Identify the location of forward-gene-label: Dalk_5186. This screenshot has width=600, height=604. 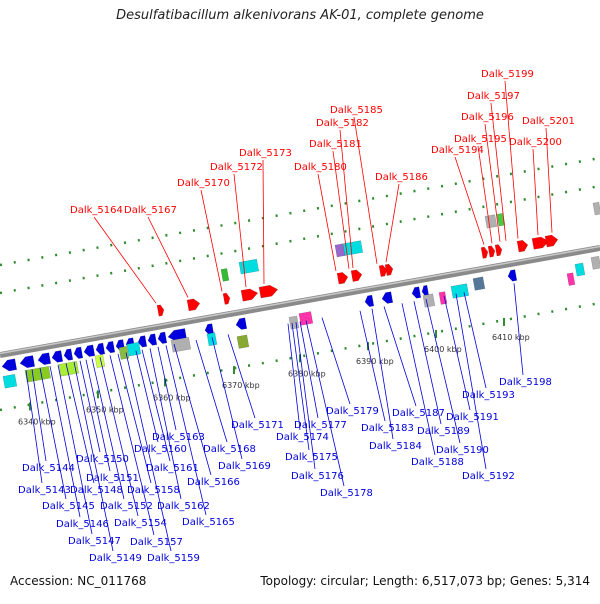
(401, 177).